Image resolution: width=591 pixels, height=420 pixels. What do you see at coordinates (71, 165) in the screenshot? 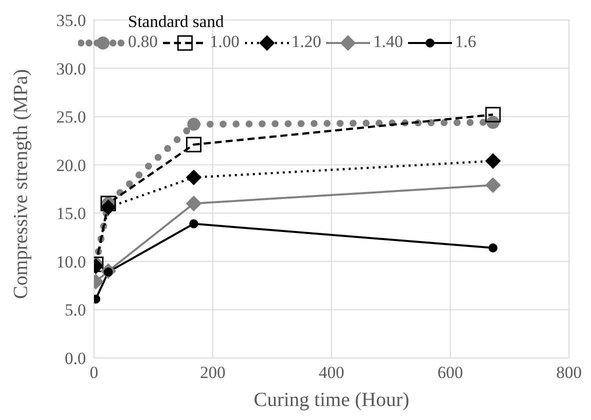
I see `y-tick-label: 20.0` at bounding box center [71, 165].